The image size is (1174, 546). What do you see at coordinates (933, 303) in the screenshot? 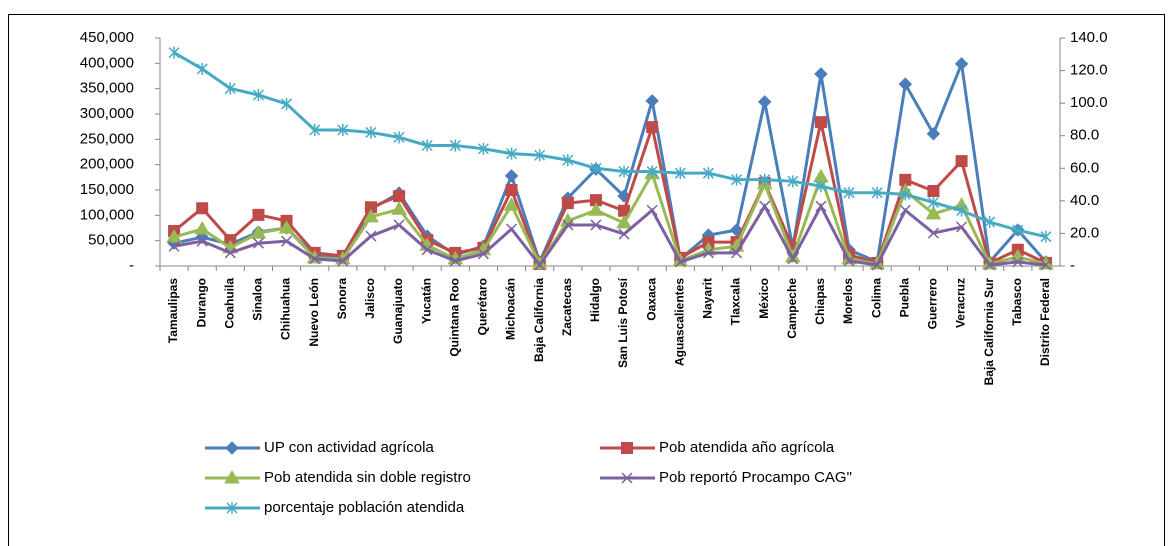
I see `x-tick-label: Guerrero` at bounding box center [933, 303].